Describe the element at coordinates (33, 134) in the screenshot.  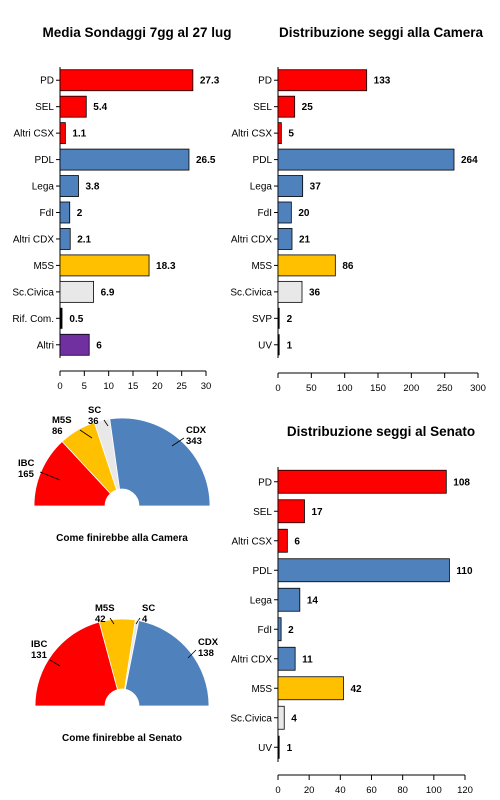
I see `sondaggi-category-label: Altri CSX` at that location.